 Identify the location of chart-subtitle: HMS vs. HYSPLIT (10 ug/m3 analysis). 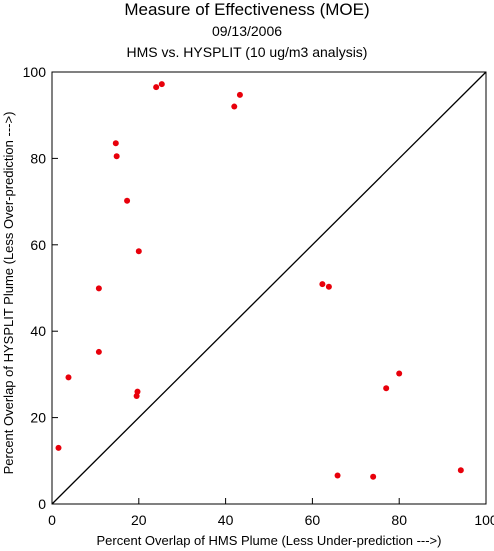
(247, 52).